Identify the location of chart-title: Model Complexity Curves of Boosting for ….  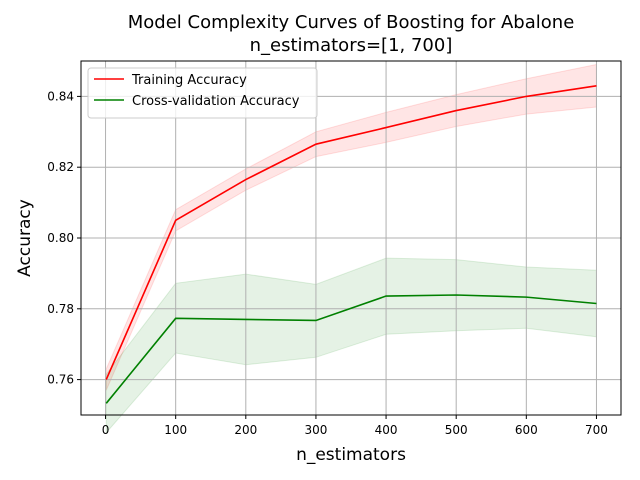
(351, 22).